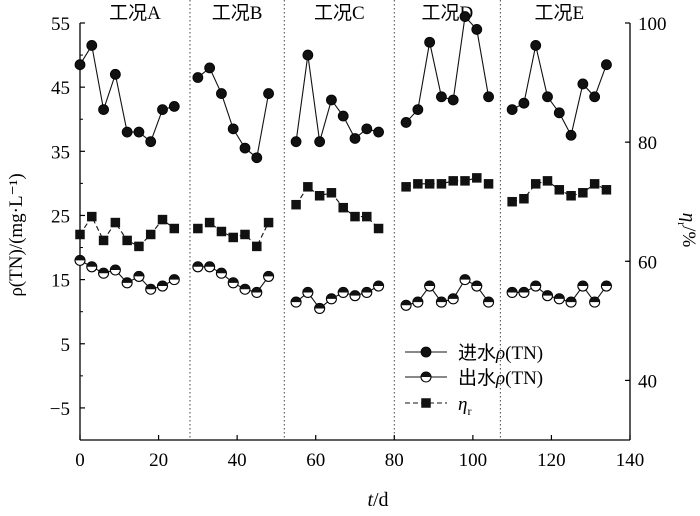 This screenshot has width=700, height=516. What do you see at coordinates (60, 281) in the screenshot?
I see `y-left-tick-label: 15` at bounding box center [60, 281].